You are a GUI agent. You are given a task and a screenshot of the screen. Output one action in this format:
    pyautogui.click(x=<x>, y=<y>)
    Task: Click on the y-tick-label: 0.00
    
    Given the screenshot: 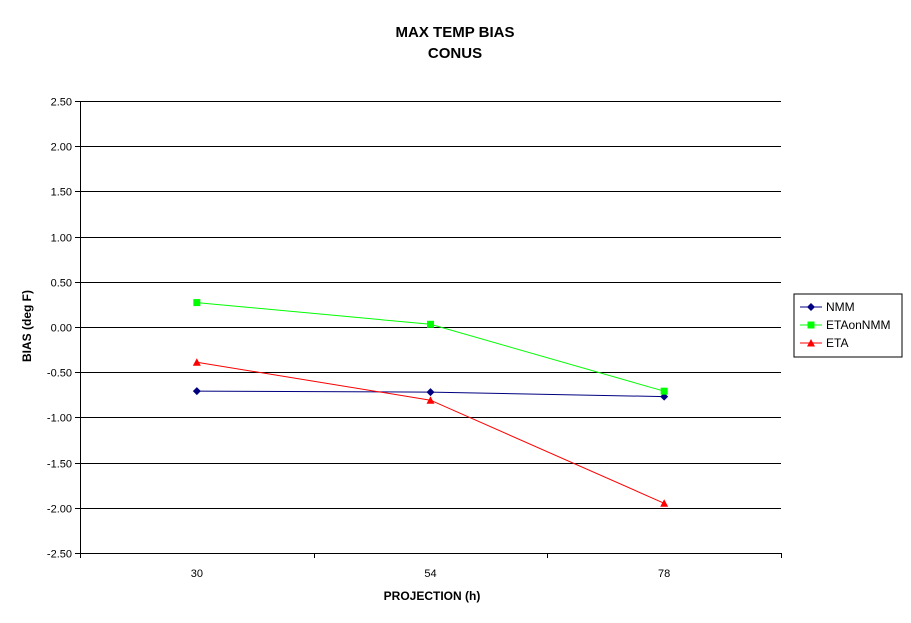 What is the action you would take?
    pyautogui.click(x=61, y=329)
    